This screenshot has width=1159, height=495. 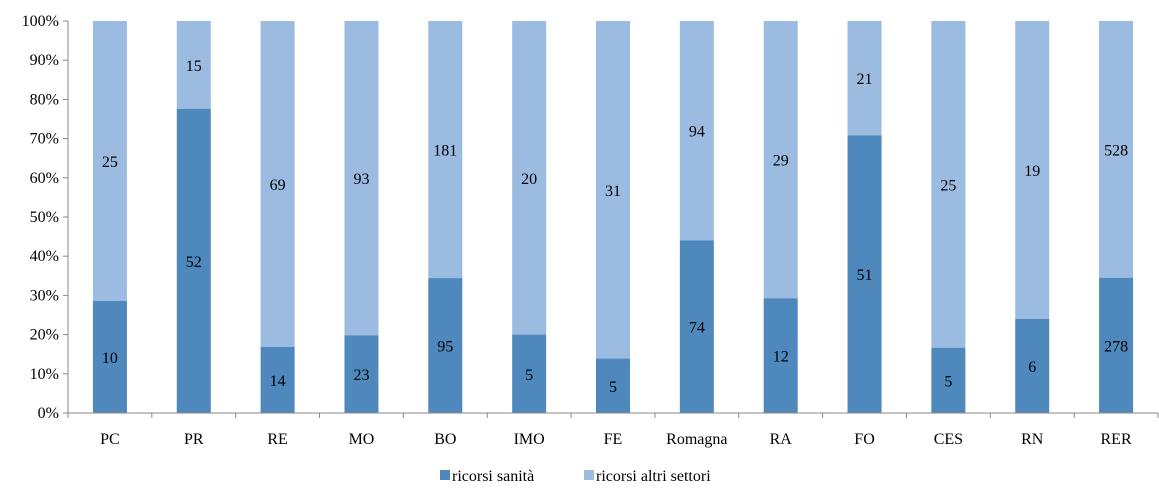 I want to click on x-axis: PC PR RE MO BO IMO FE Romagna RA FO CES RN RER, so click(x=613, y=430).